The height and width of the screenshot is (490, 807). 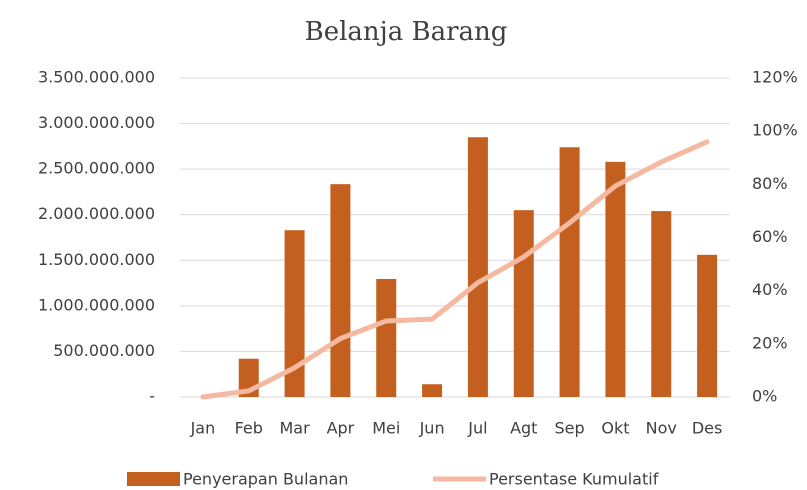 I want to click on x-tick-label: Feb, so click(x=249, y=428).